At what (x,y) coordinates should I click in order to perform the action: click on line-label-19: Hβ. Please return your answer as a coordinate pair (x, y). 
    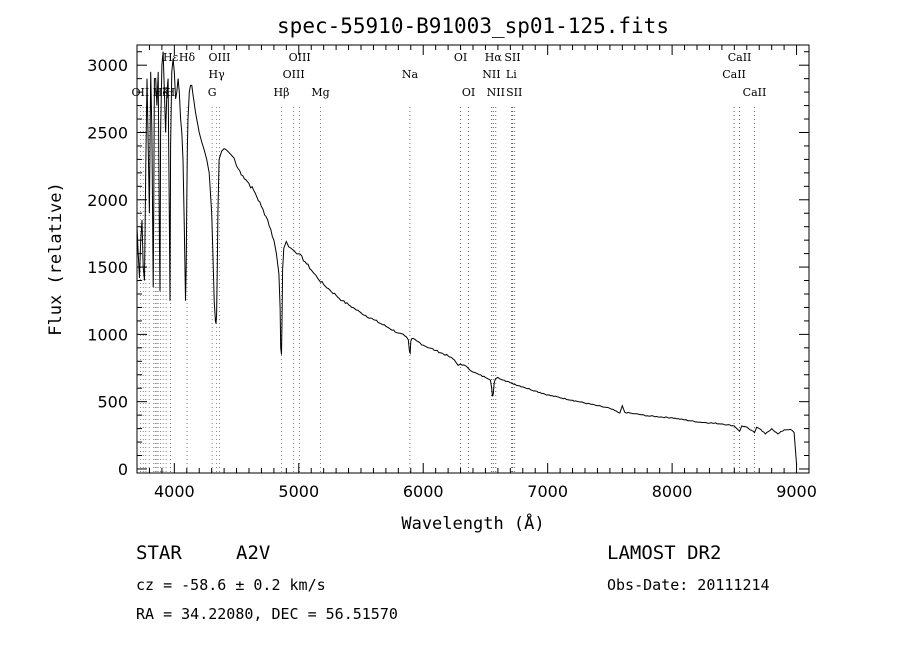
    Looking at the image, I should click on (282, 92).